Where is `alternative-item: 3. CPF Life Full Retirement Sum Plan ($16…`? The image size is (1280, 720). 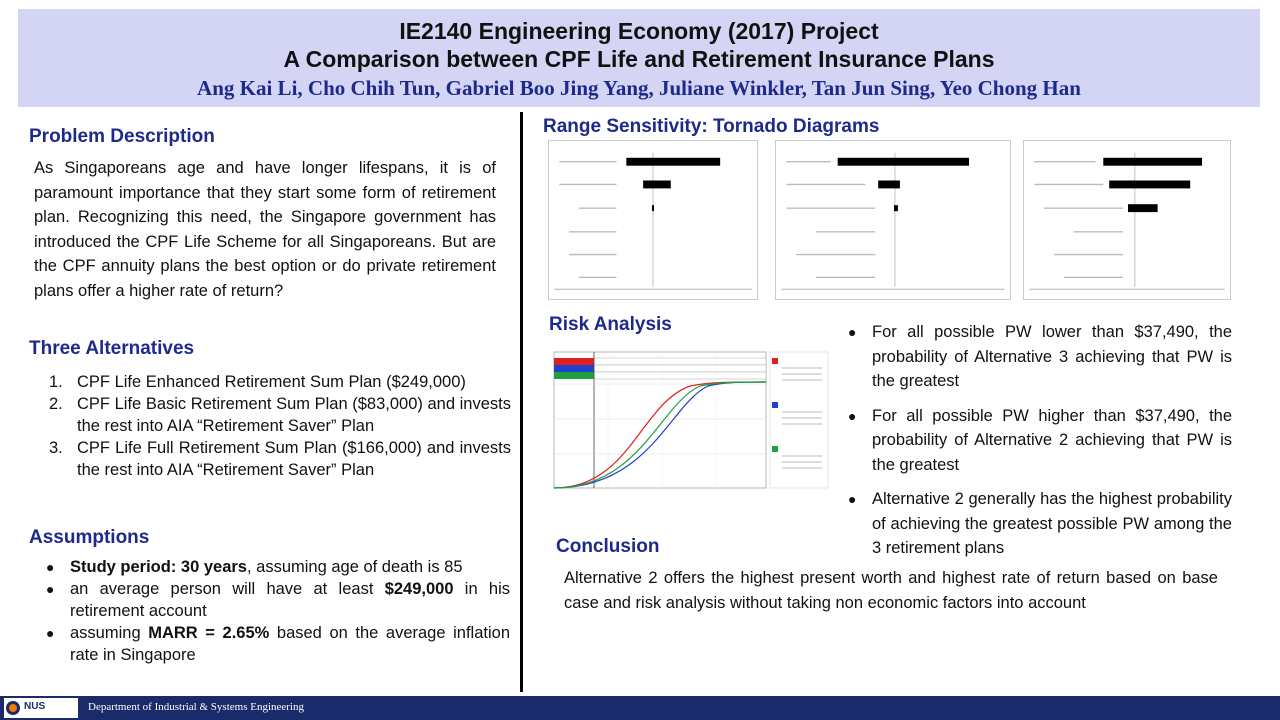 alternative-item: 3. CPF Life Full Retirement Sum Plan ($16… is located at coordinates (280, 459).